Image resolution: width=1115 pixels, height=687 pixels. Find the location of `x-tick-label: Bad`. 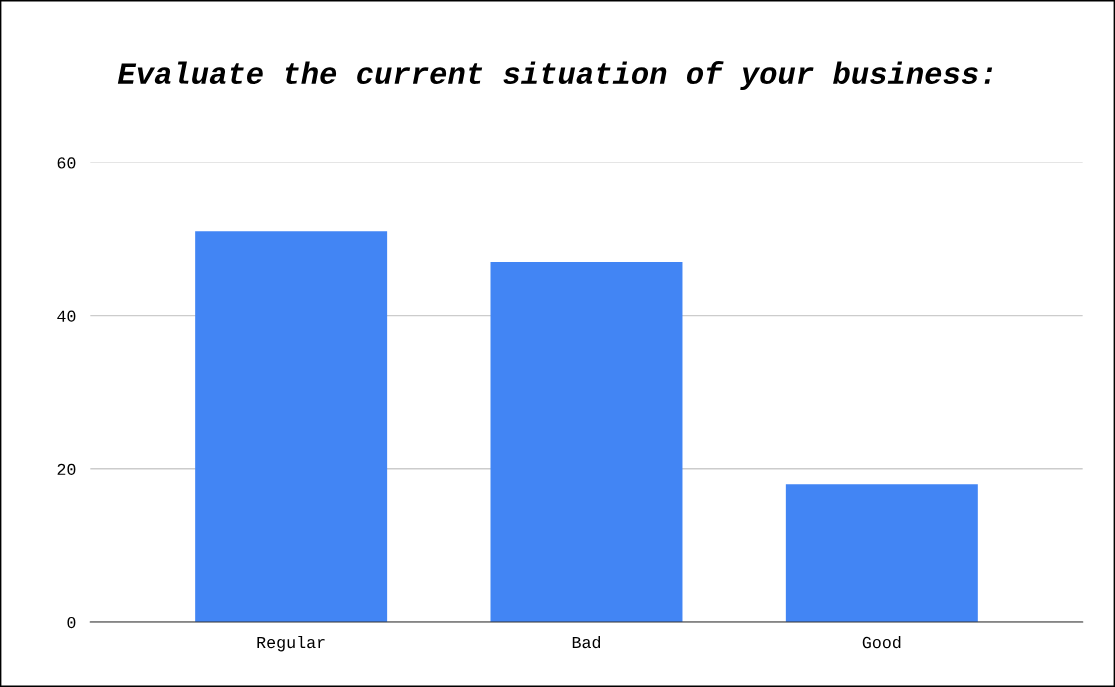

x-tick-label: Bad is located at coordinates (586, 642).